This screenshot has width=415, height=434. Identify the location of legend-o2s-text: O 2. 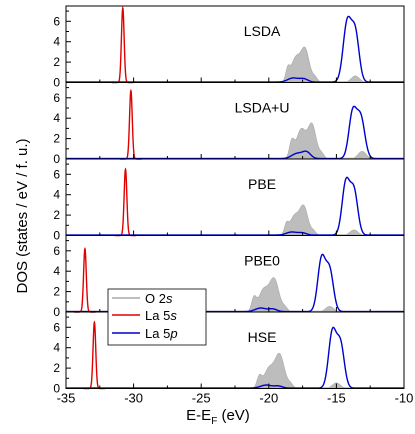
(155, 298).